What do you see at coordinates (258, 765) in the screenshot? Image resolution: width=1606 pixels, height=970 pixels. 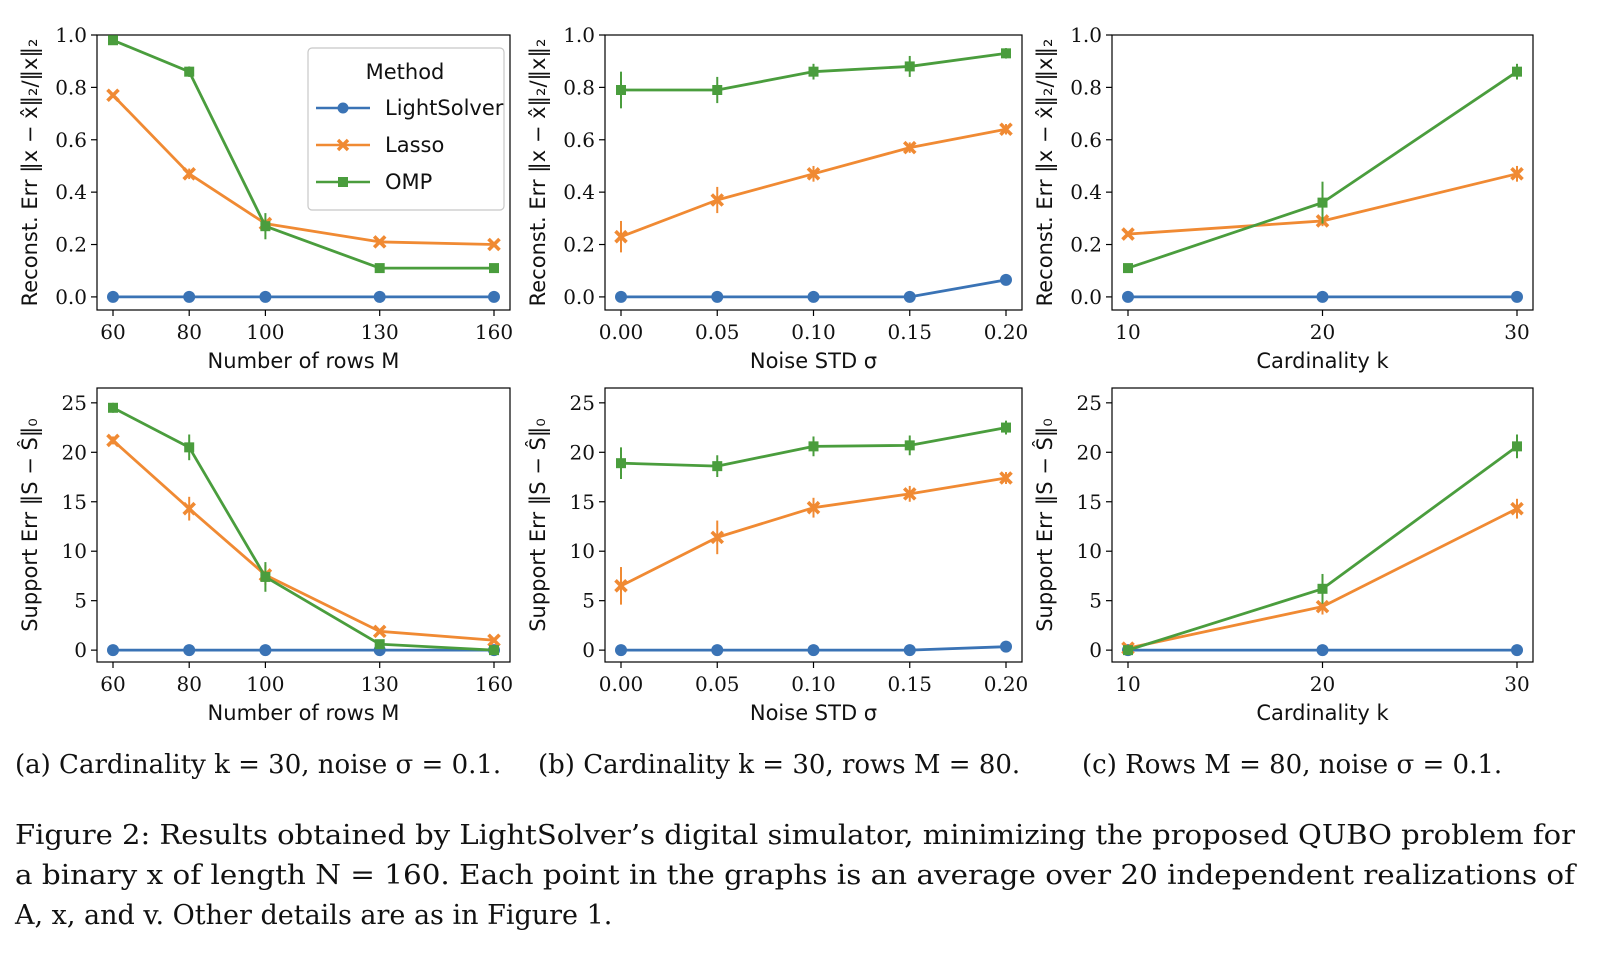 I see `caption-a: (a) Cardinality k = 30, noise σ = 0.1.` at bounding box center [258, 765].